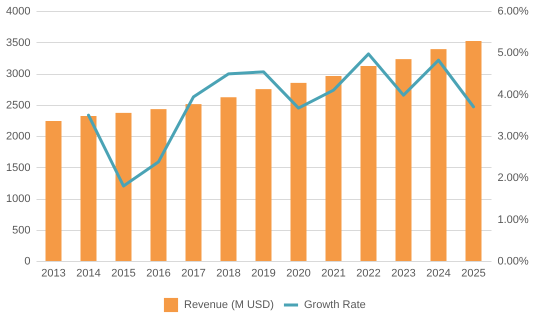  I want to click on y2-tick-label: 4.00%, so click(513, 94).